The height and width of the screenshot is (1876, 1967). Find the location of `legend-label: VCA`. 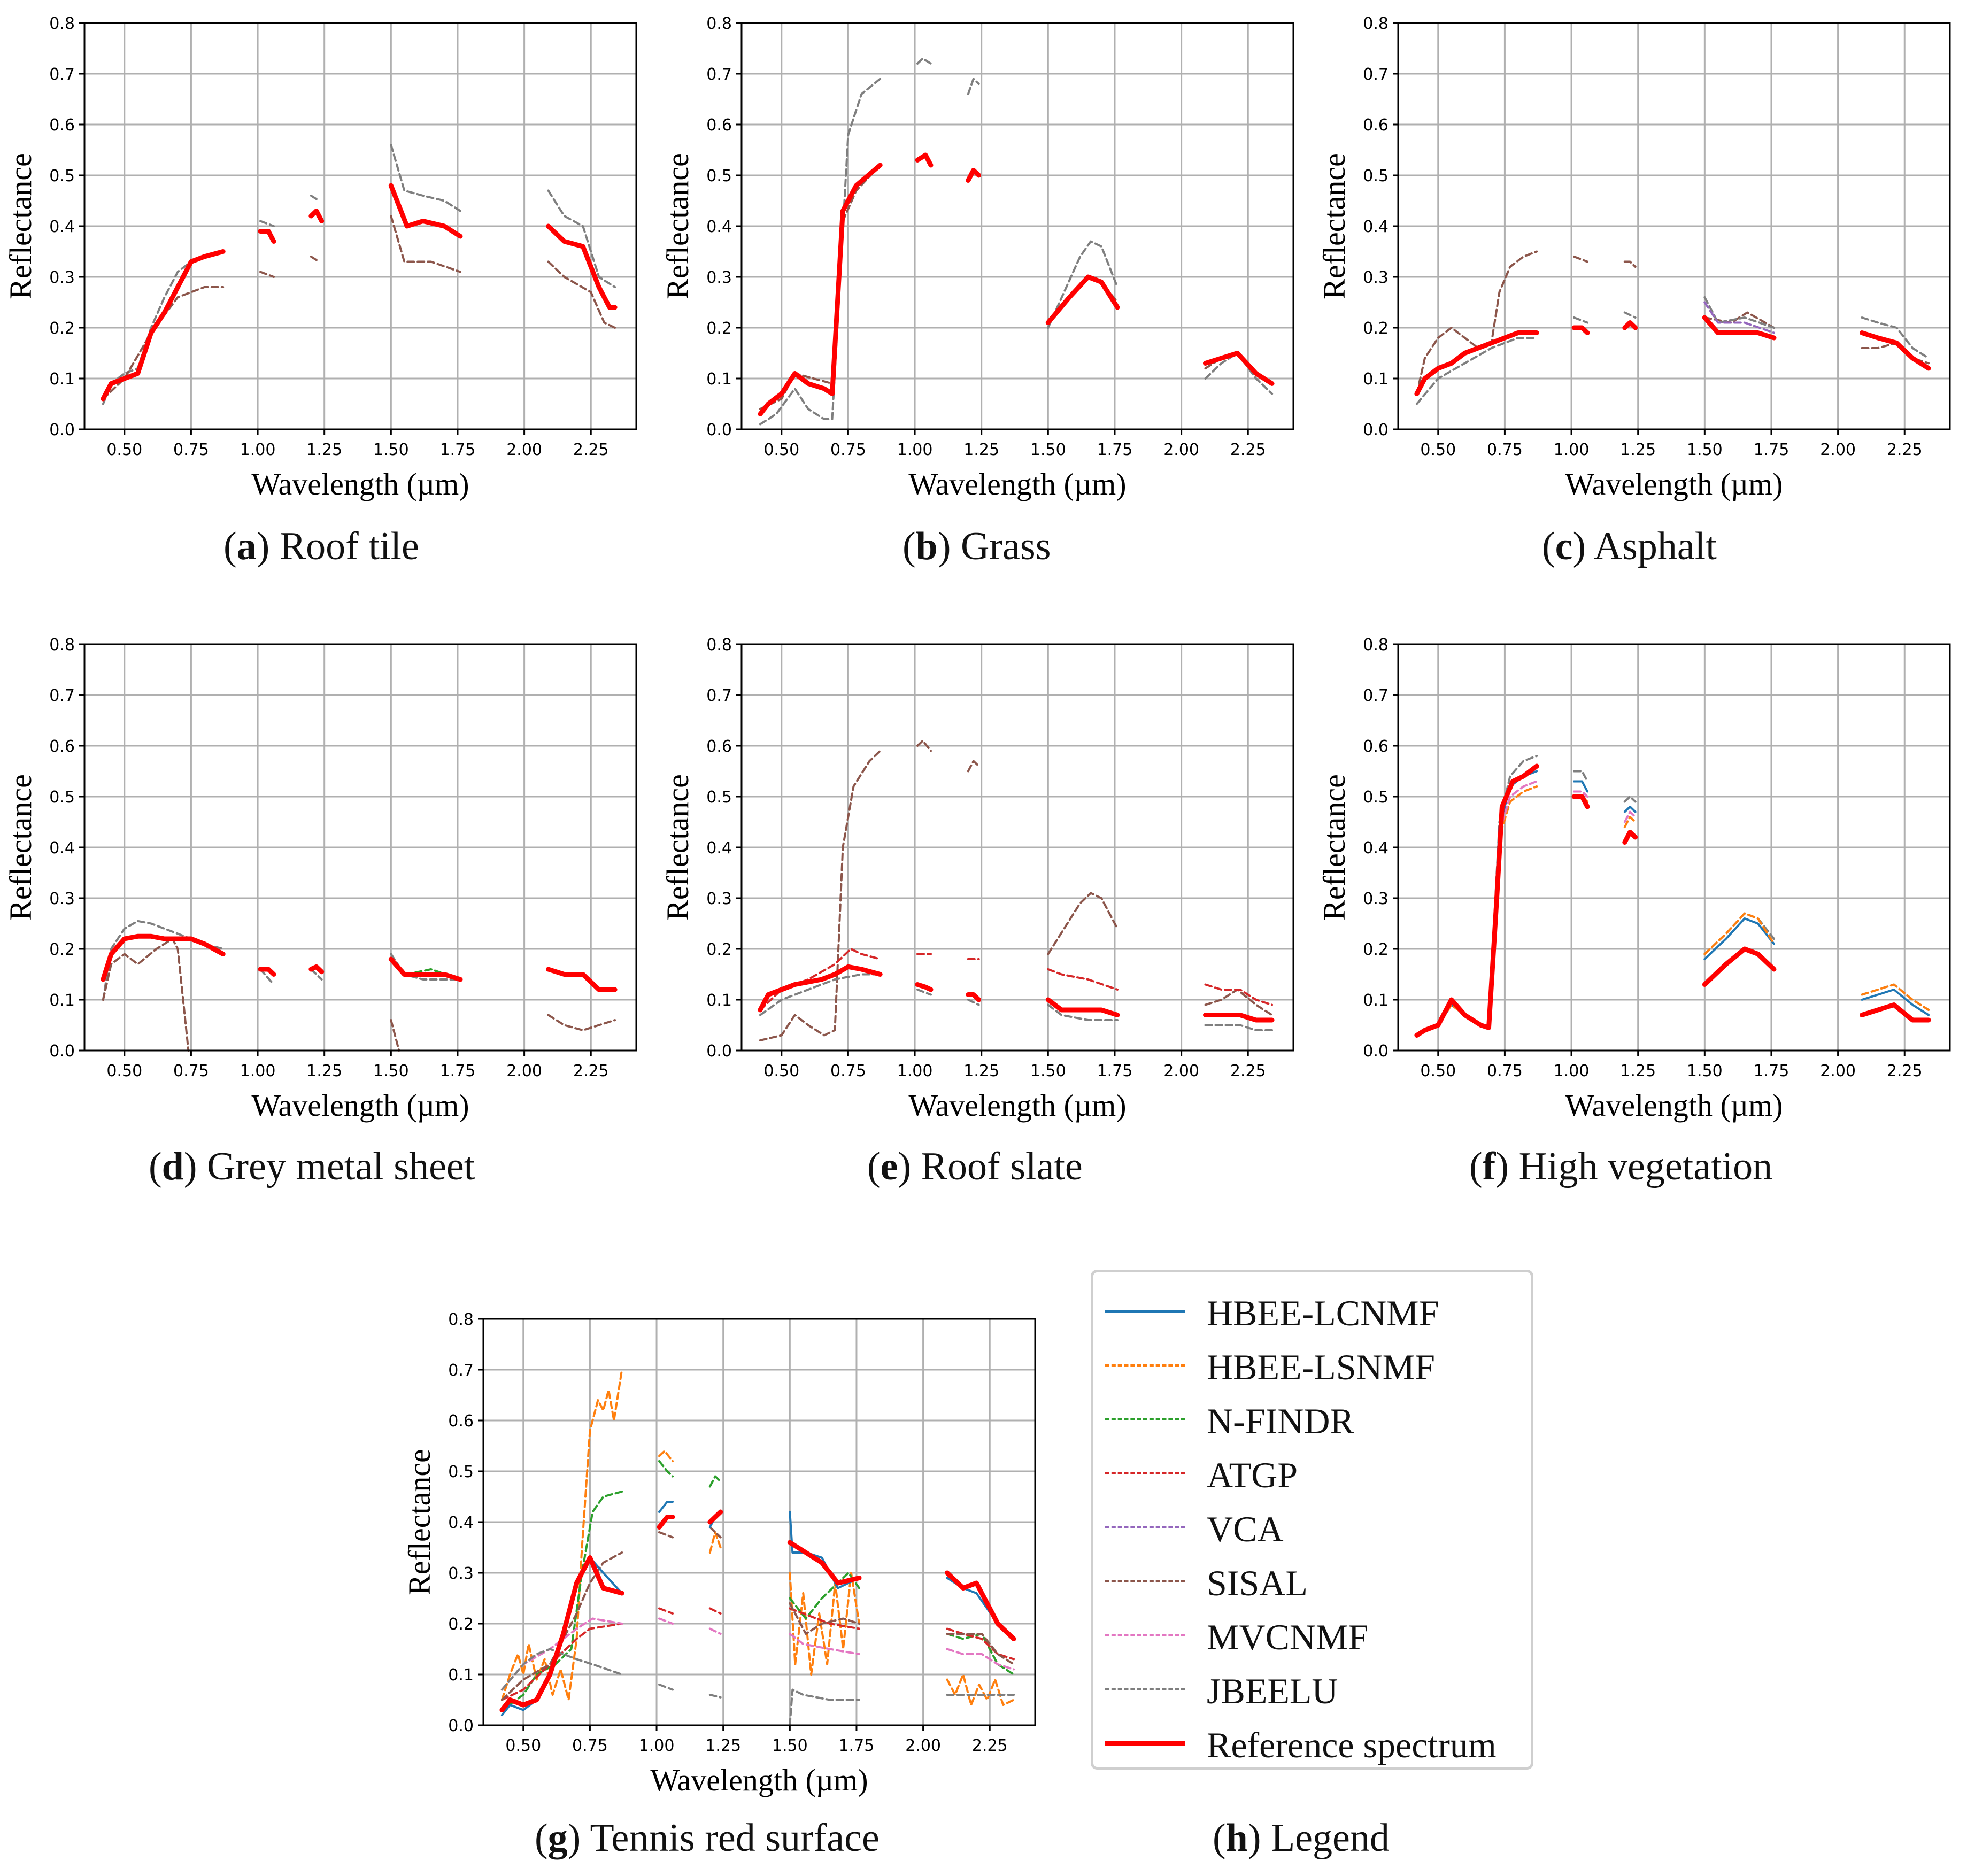

legend-label: VCA is located at coordinates (1245, 1529).